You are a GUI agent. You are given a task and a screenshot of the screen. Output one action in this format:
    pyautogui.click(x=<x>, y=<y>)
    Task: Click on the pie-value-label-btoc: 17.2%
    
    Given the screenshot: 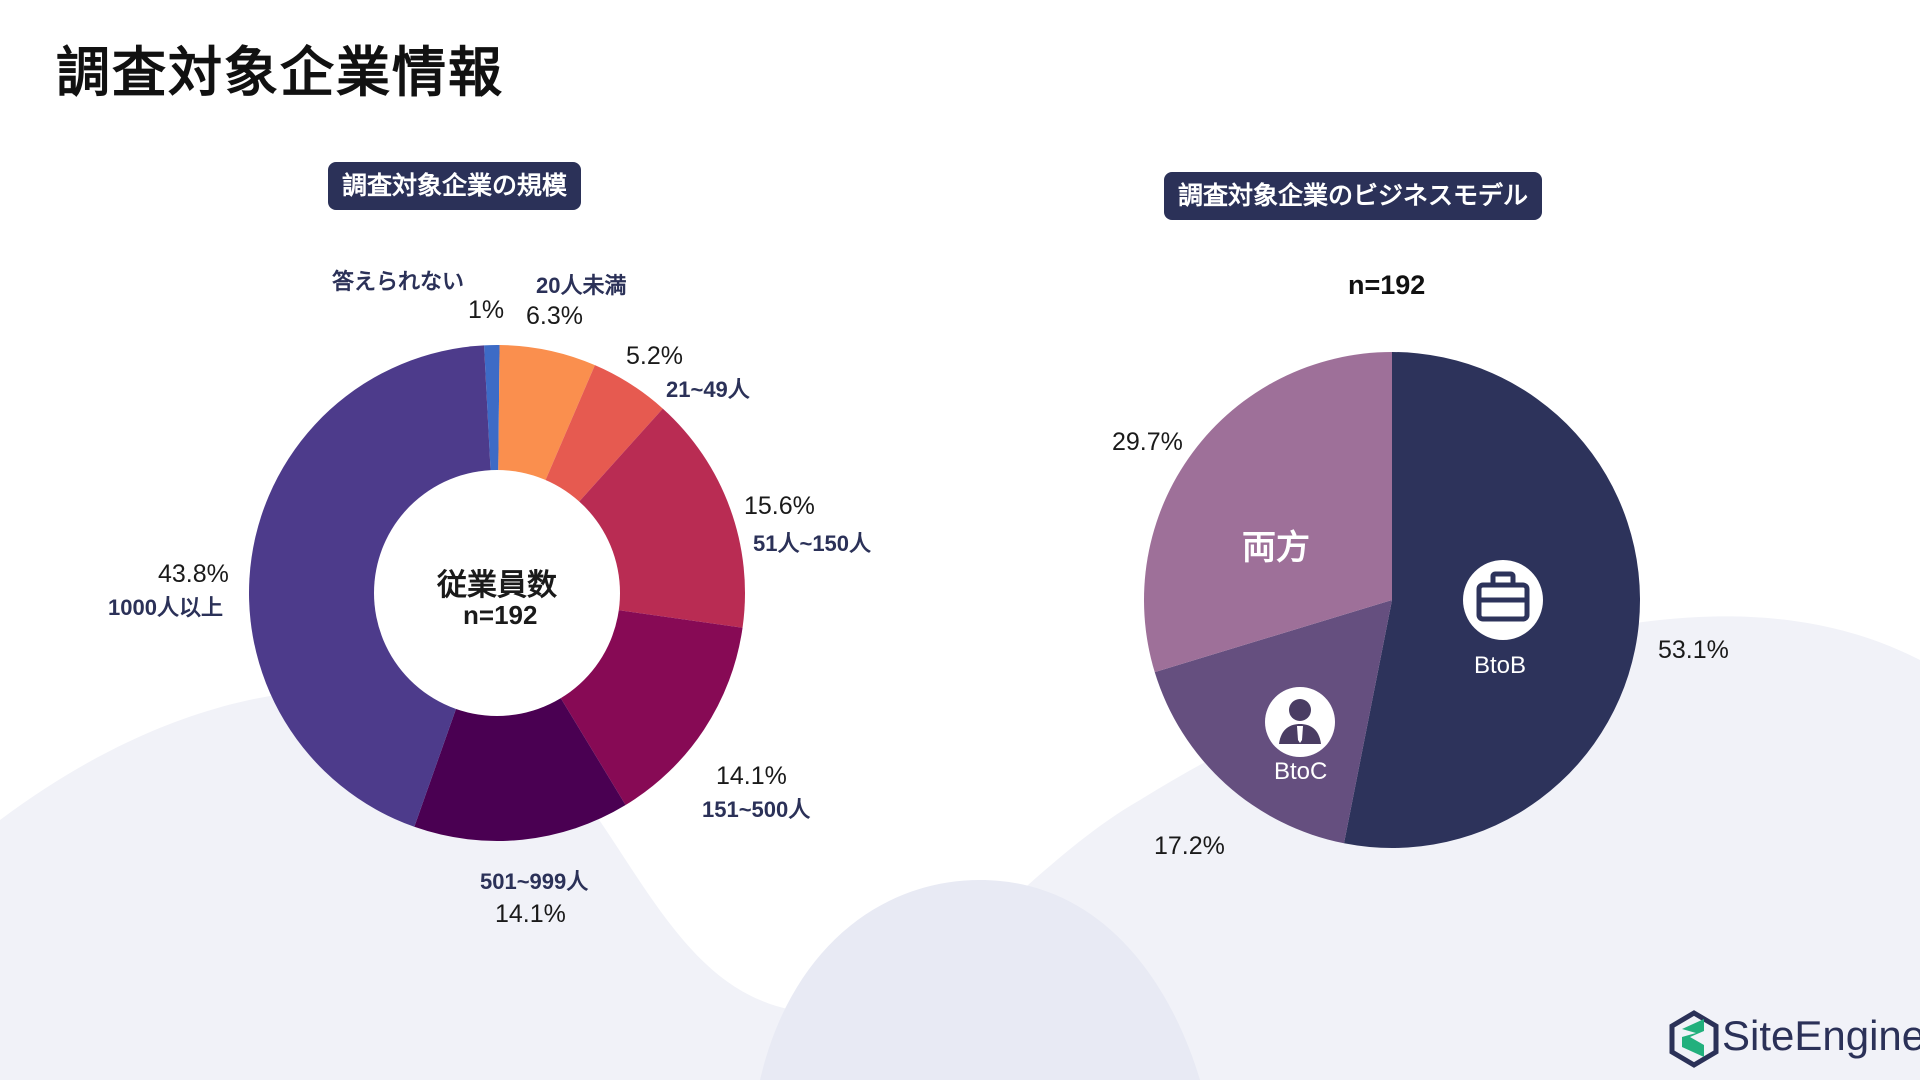 What is the action you would take?
    pyautogui.click(x=1189, y=846)
    